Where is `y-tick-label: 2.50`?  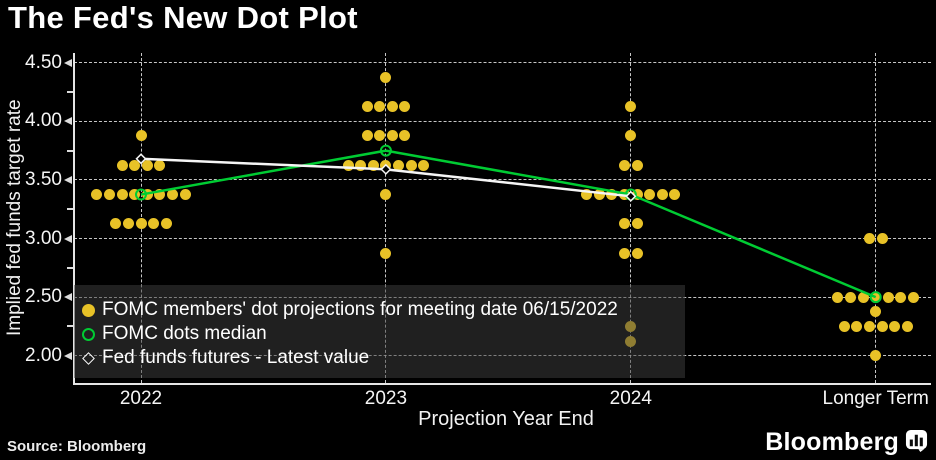 y-tick-label: 2.50 is located at coordinates (43, 297).